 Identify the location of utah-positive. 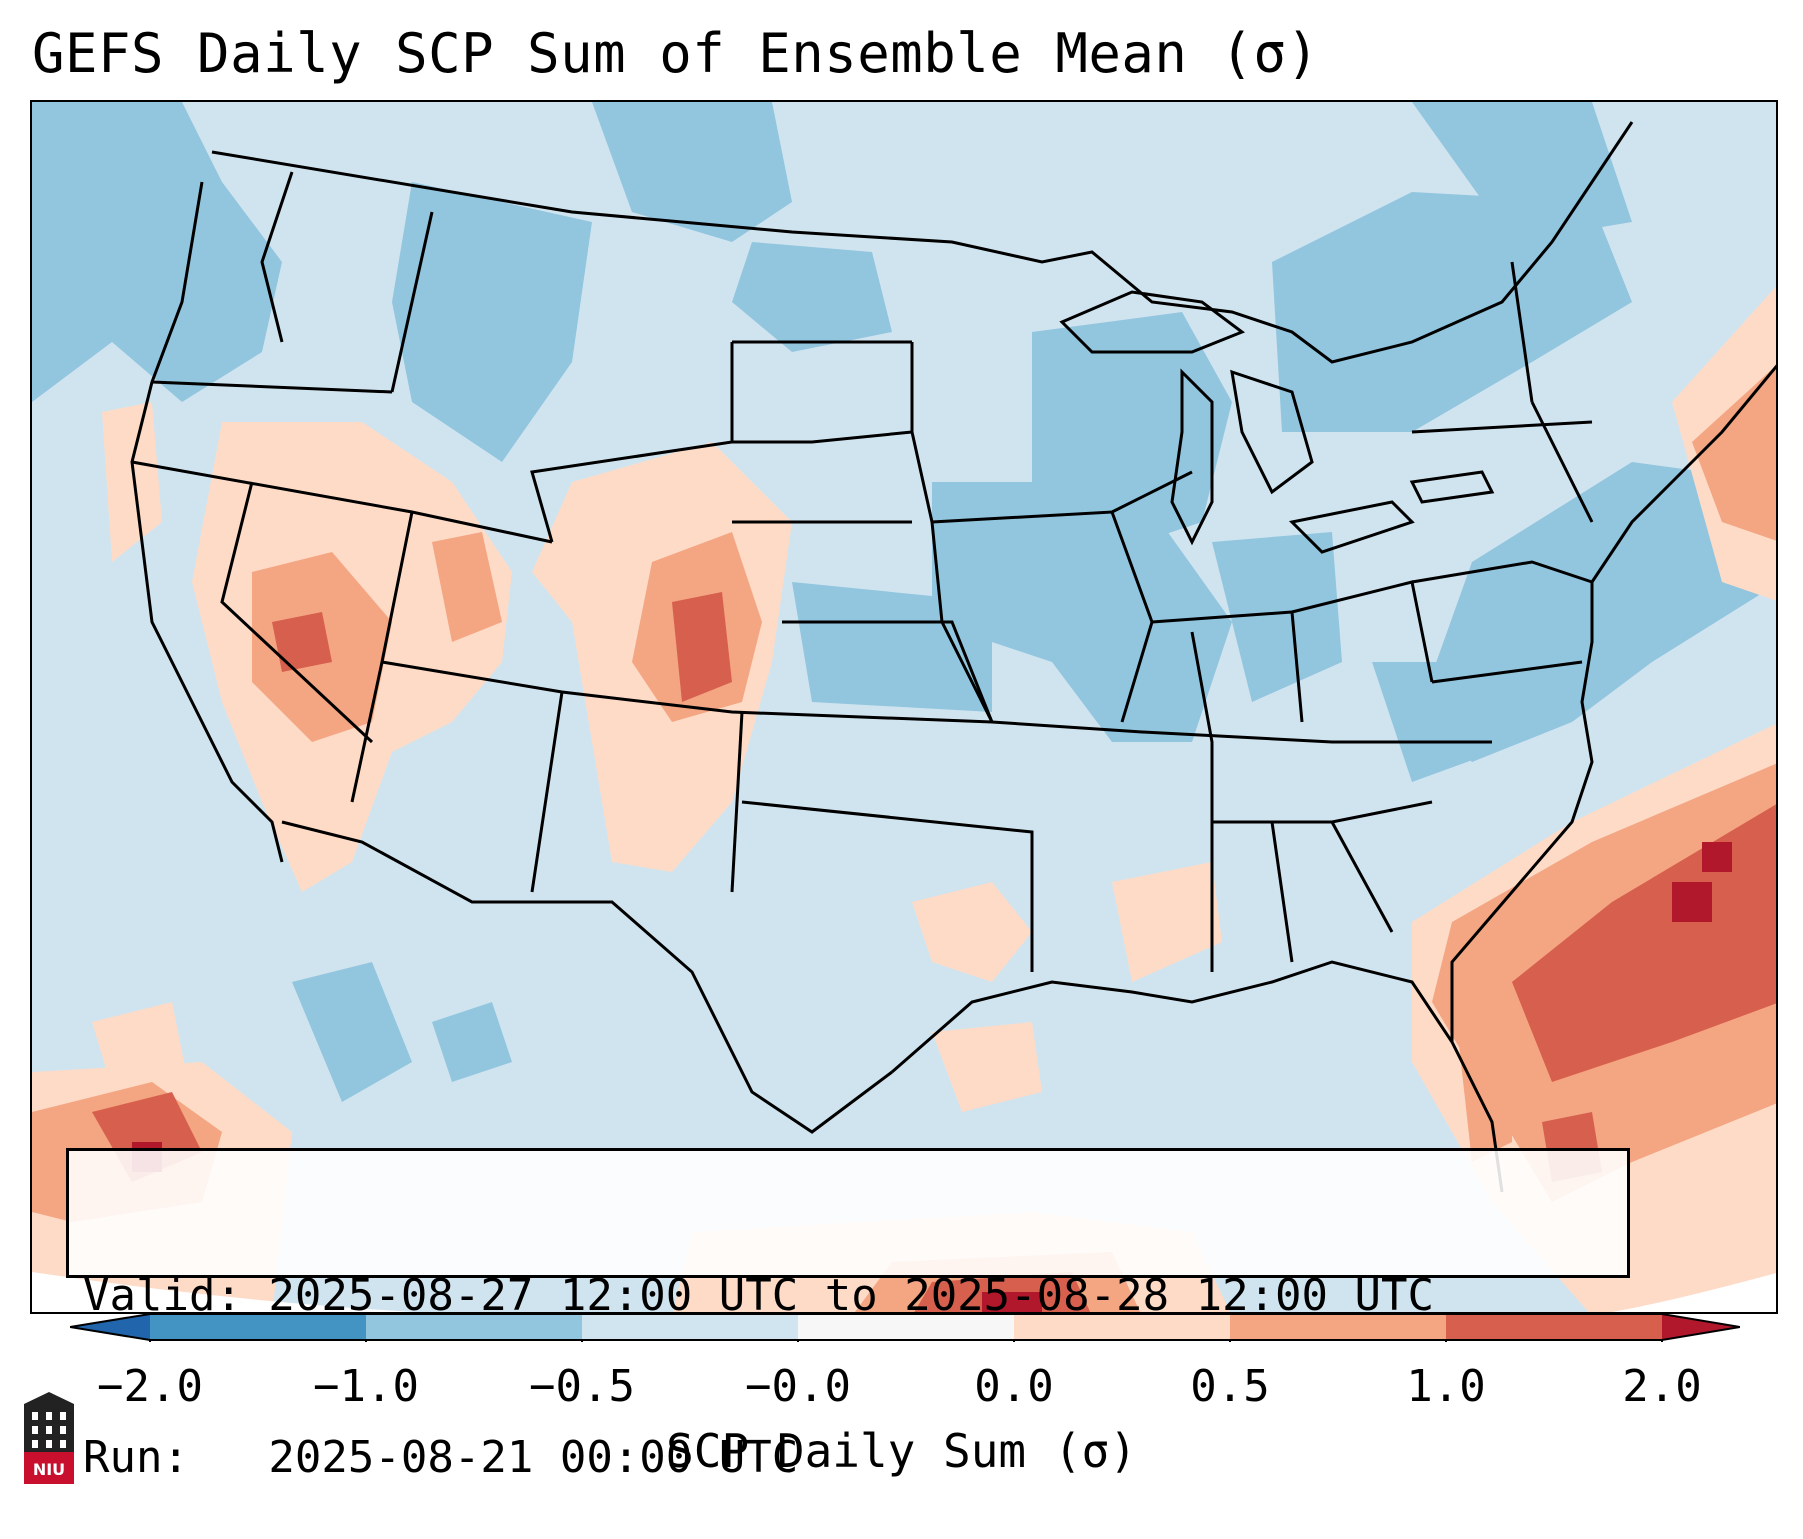
(467, 587).